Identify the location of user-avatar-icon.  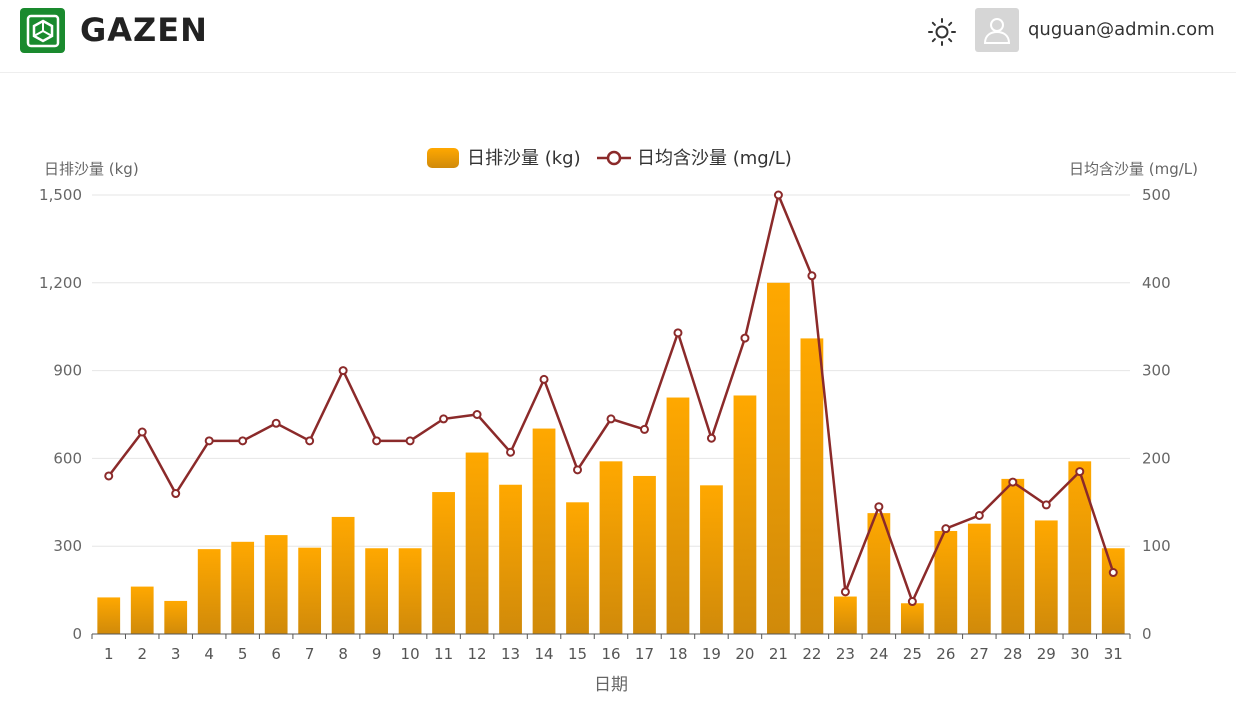
(997, 30).